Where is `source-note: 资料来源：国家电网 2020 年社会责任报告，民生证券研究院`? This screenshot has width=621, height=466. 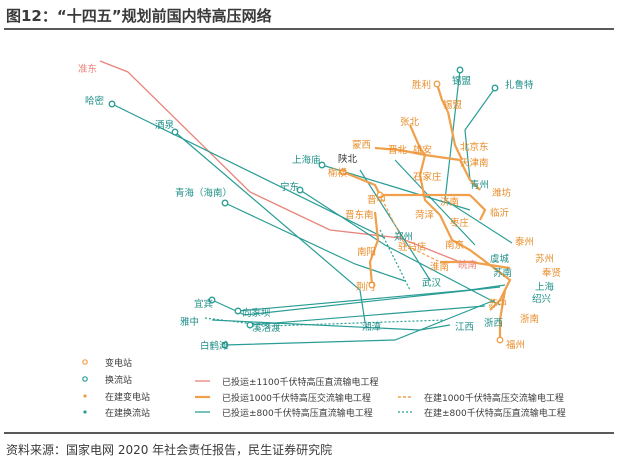
source-note: 资料来源：国家电网 2020 年社会责任报告，民生证券研究院 is located at coordinates (169, 450).